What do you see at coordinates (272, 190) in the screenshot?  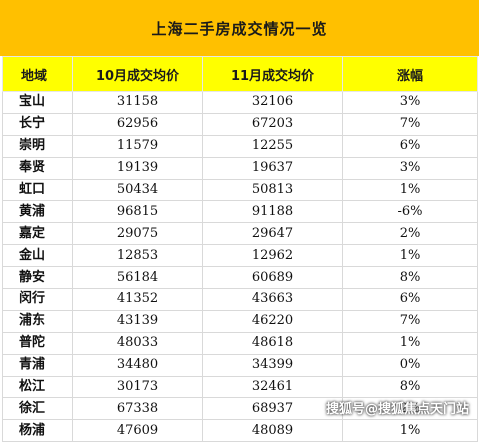 I see `nov-price-cell: 50813` at bounding box center [272, 190].